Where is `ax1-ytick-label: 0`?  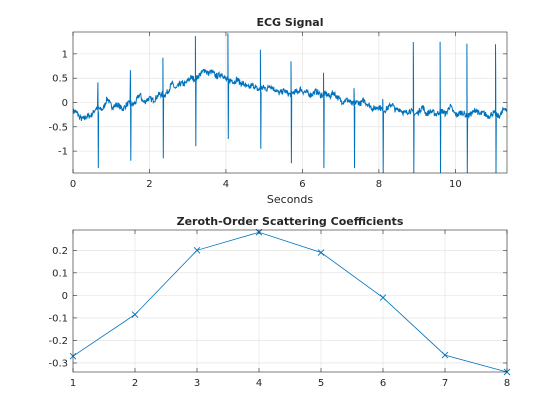
ax1-ytick-label: 0 is located at coordinates (65, 103).